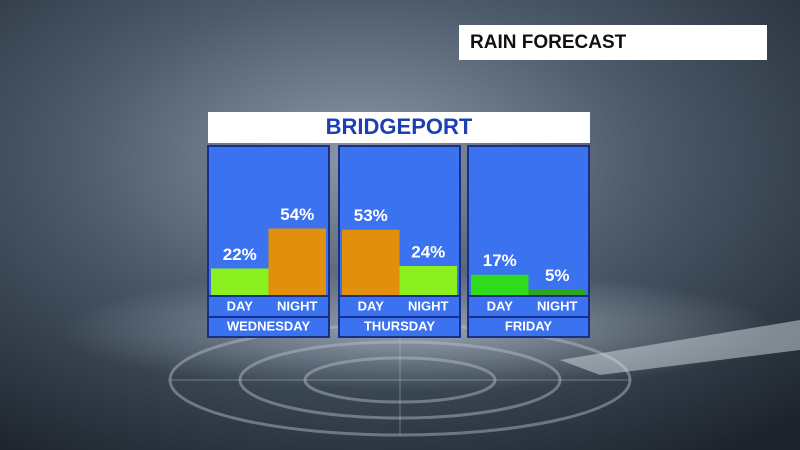  I want to click on day-name: THURSDAY, so click(399, 325).